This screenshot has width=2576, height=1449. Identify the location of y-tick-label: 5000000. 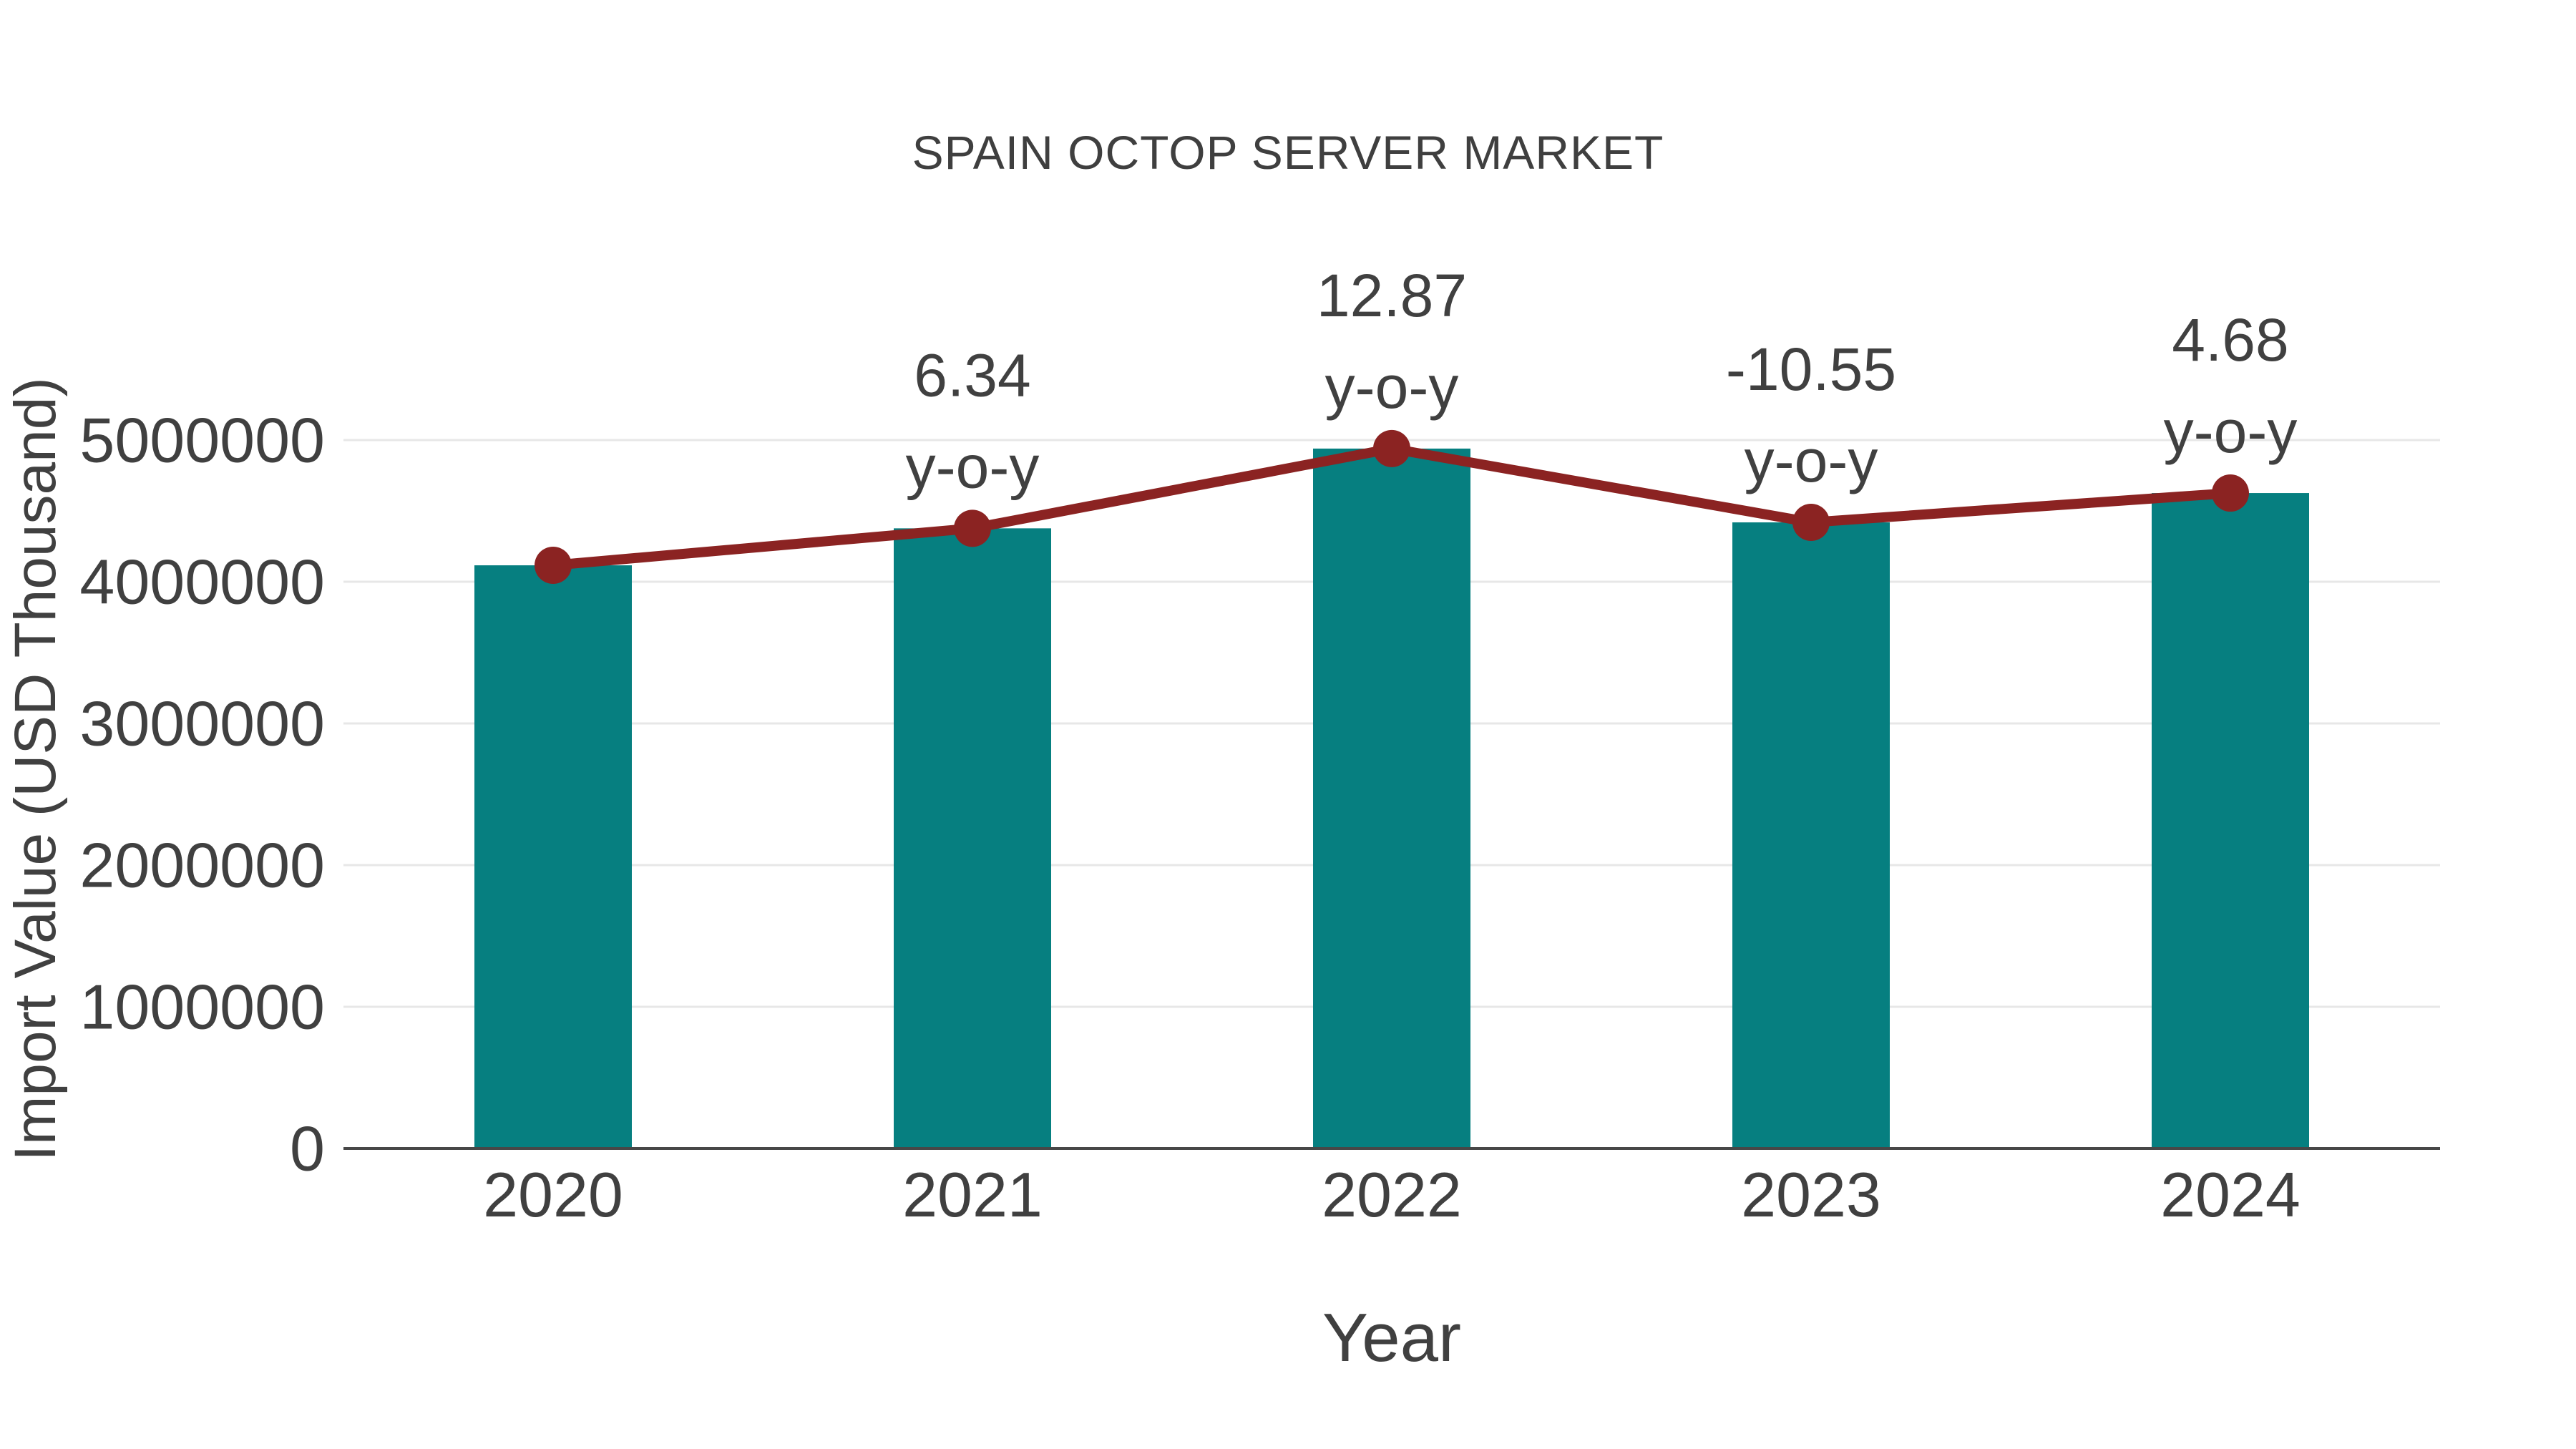
(202, 440).